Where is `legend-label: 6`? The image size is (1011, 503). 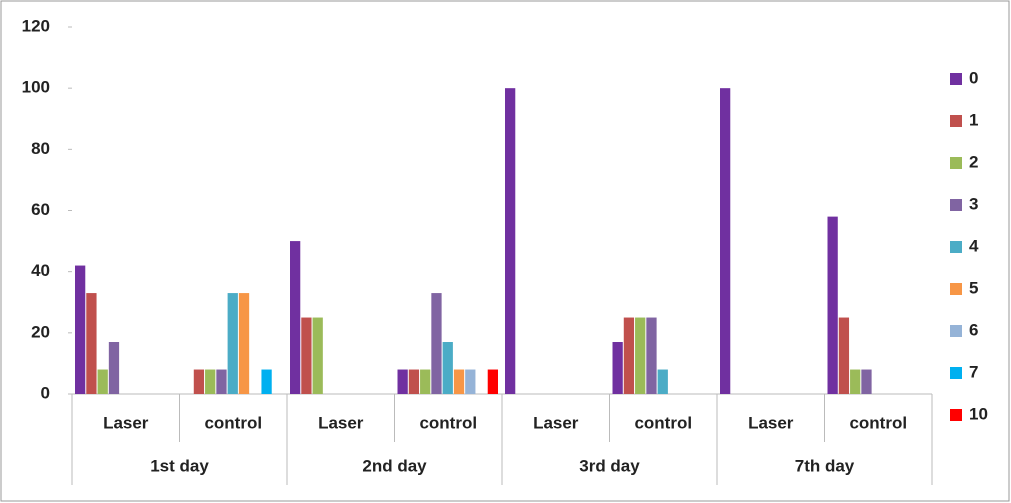 legend-label: 6 is located at coordinates (973, 329).